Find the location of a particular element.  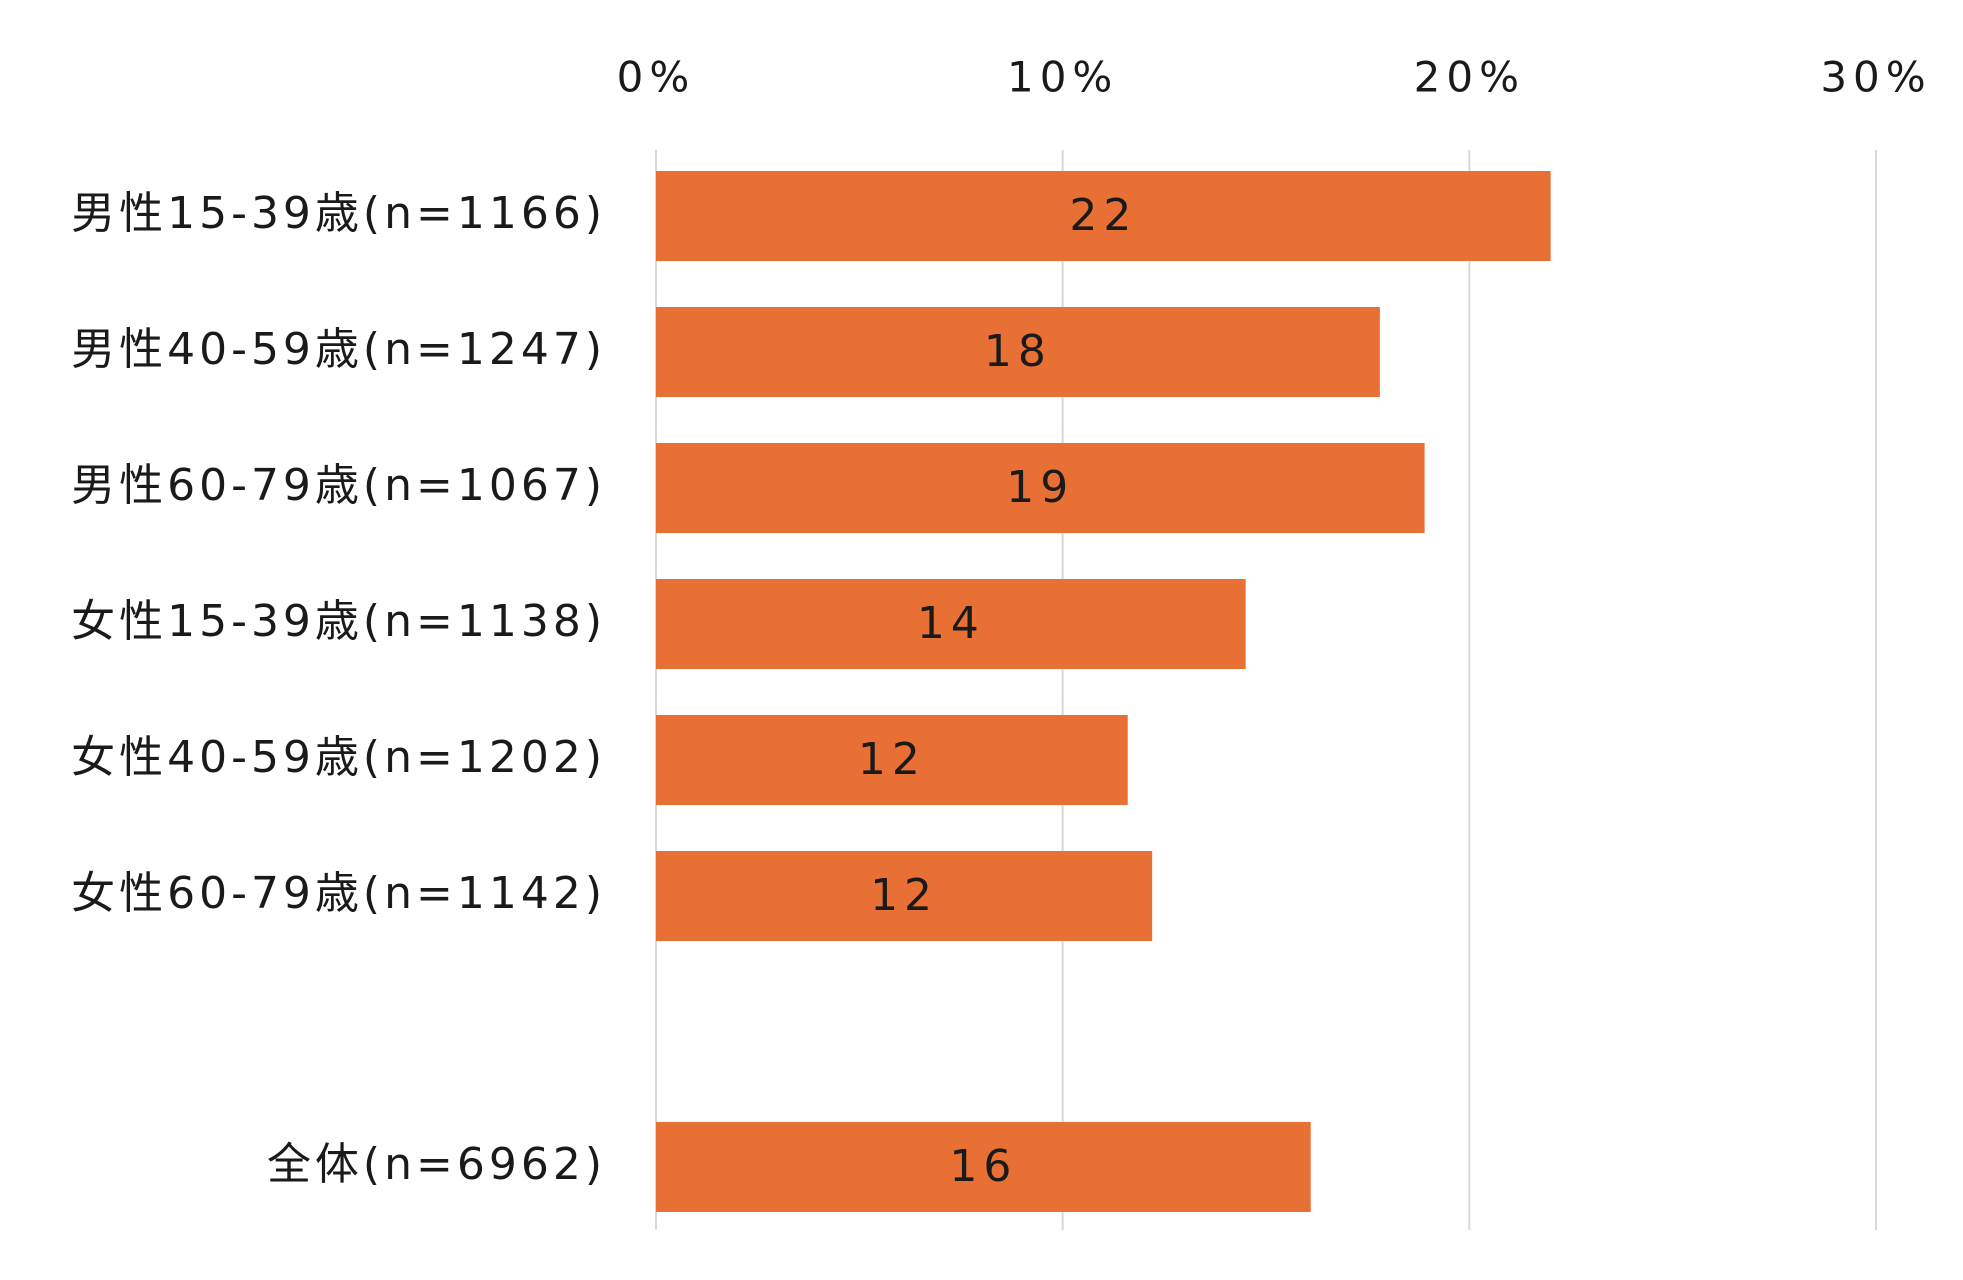

category-label: 女性40-59歳(n=1202) is located at coordinates (338, 757).